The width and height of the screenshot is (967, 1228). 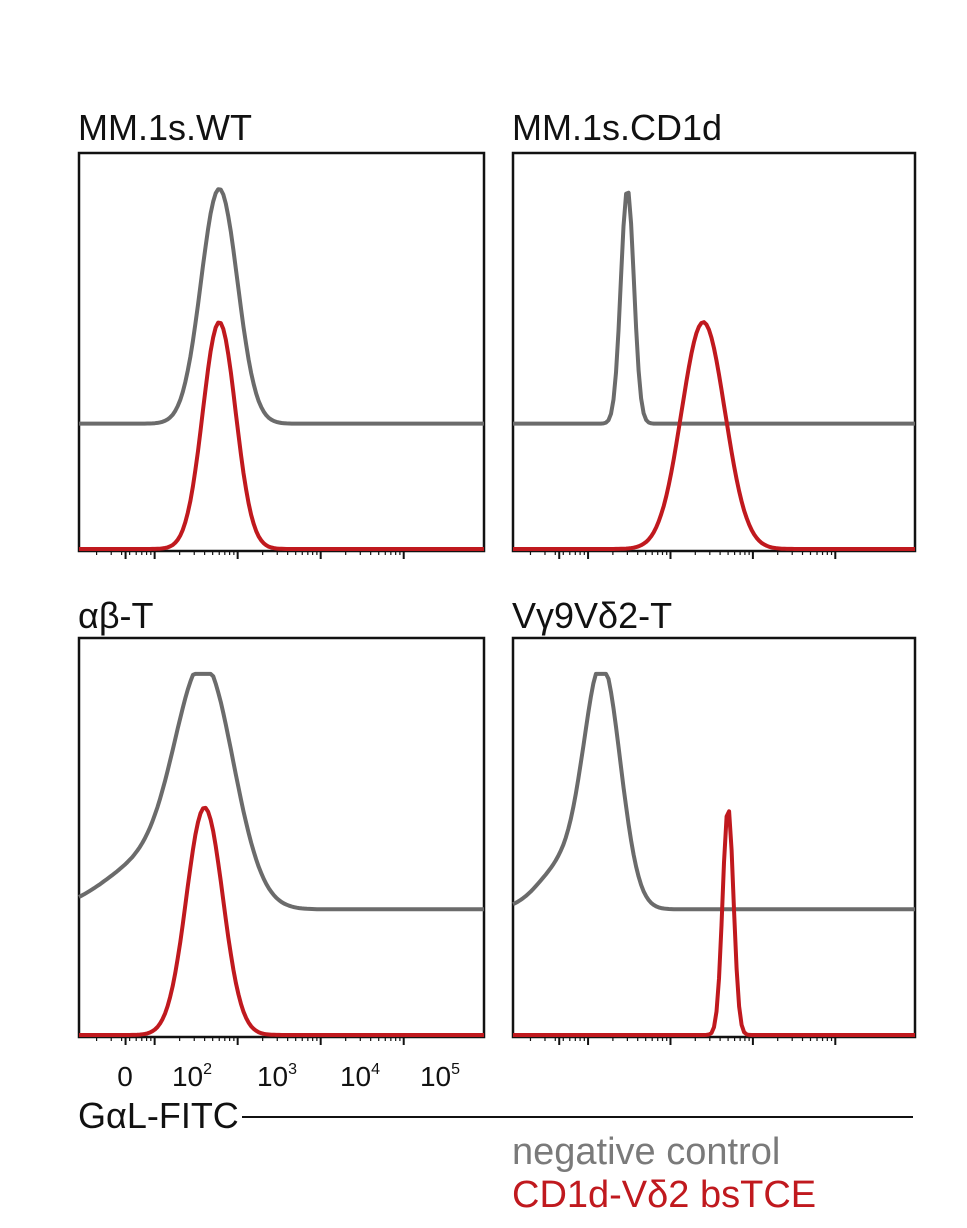 What do you see at coordinates (617, 127) in the screenshot?
I see `panel-title-mm1s-cd1d: MM.1s.CD1d` at bounding box center [617, 127].